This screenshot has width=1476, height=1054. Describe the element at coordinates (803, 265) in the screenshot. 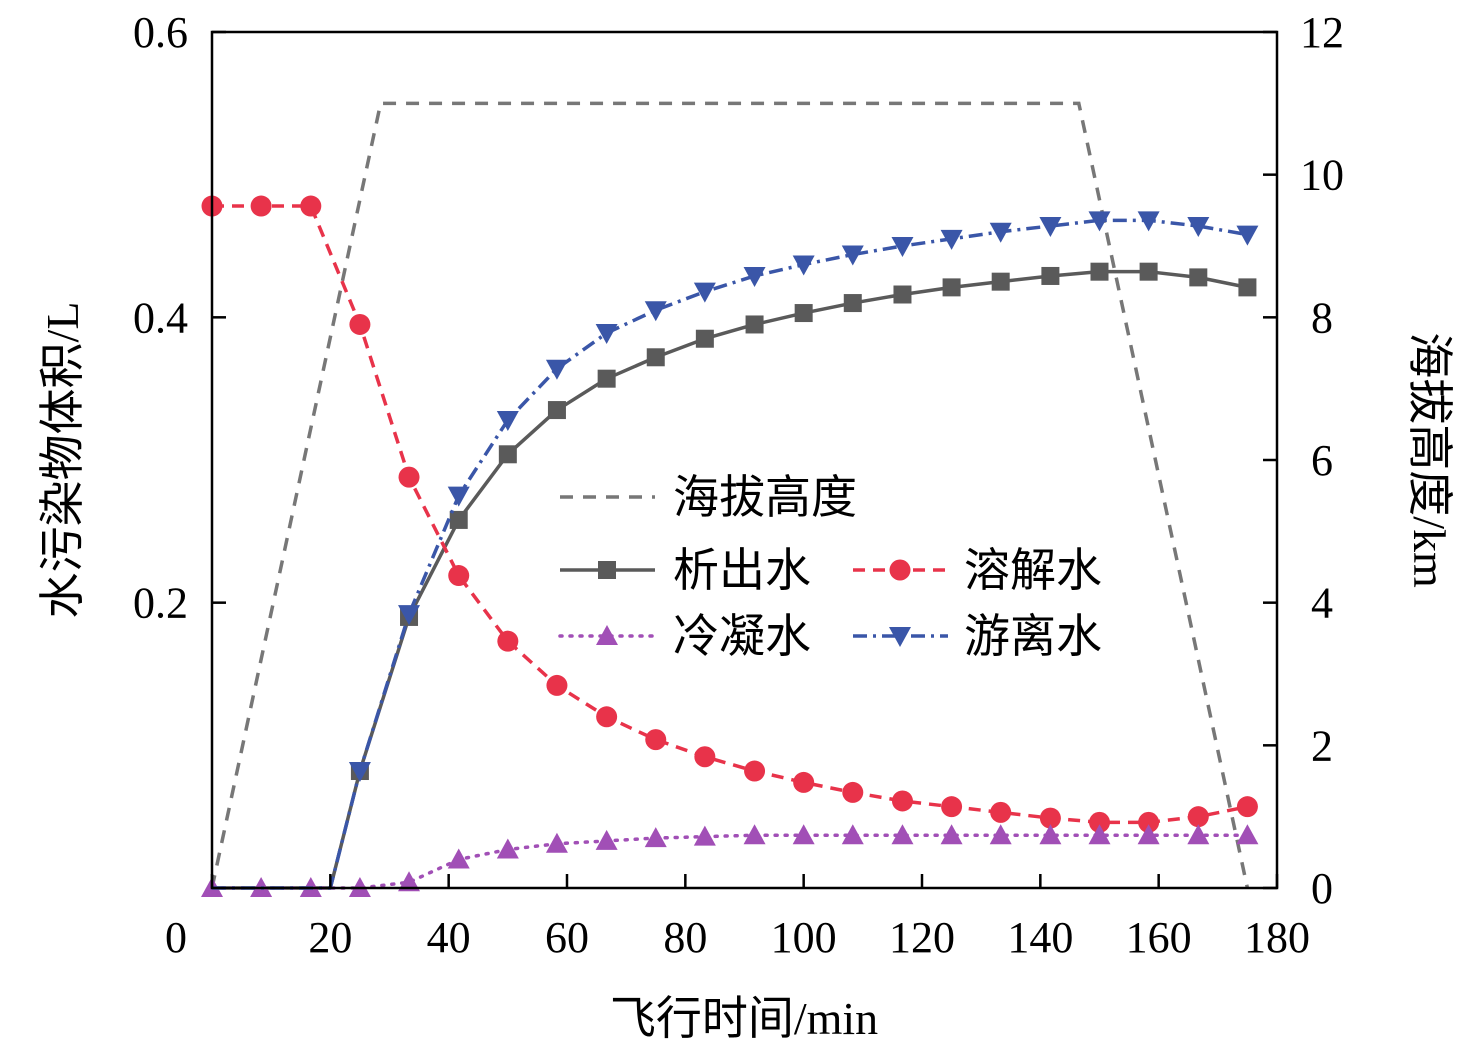

I see `point-游离水-9` at that location.